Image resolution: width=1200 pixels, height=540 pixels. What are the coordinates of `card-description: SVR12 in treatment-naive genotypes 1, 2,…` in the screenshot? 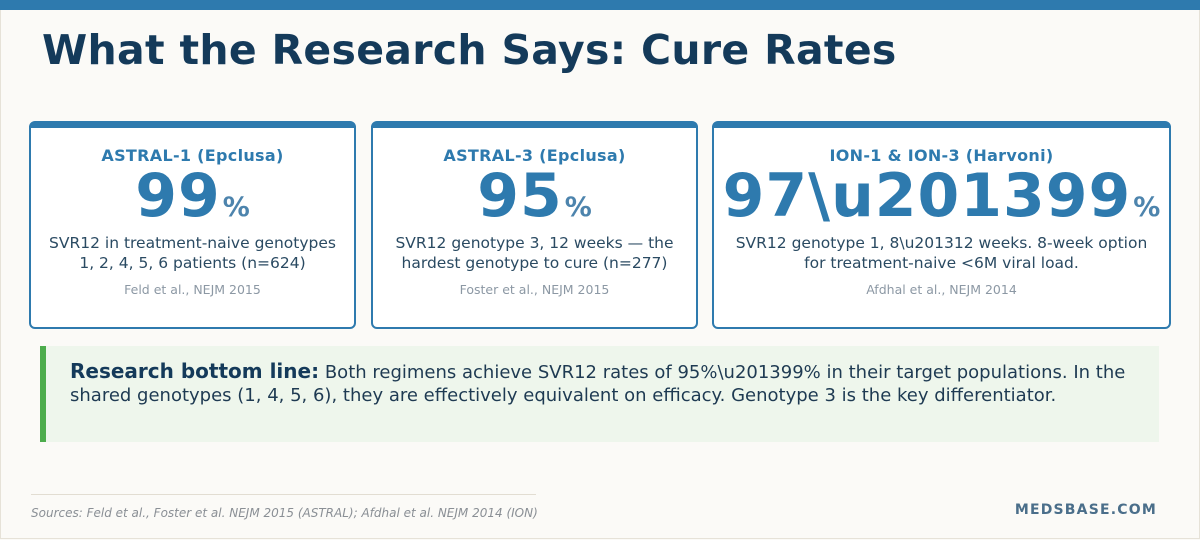 It's located at (192, 253).